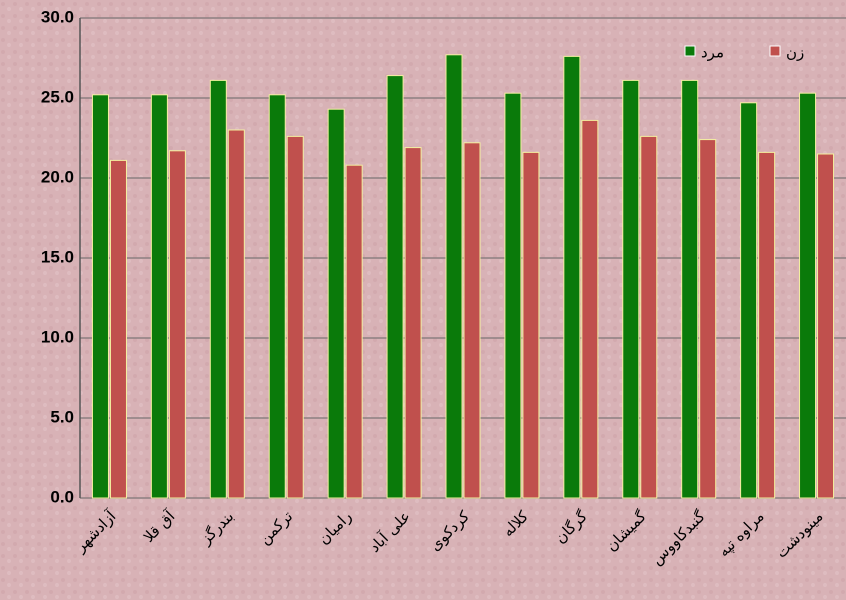 The image size is (846, 600). Describe the element at coordinates (712, 53) in the screenshot. I see `legend-label: مرد` at that location.